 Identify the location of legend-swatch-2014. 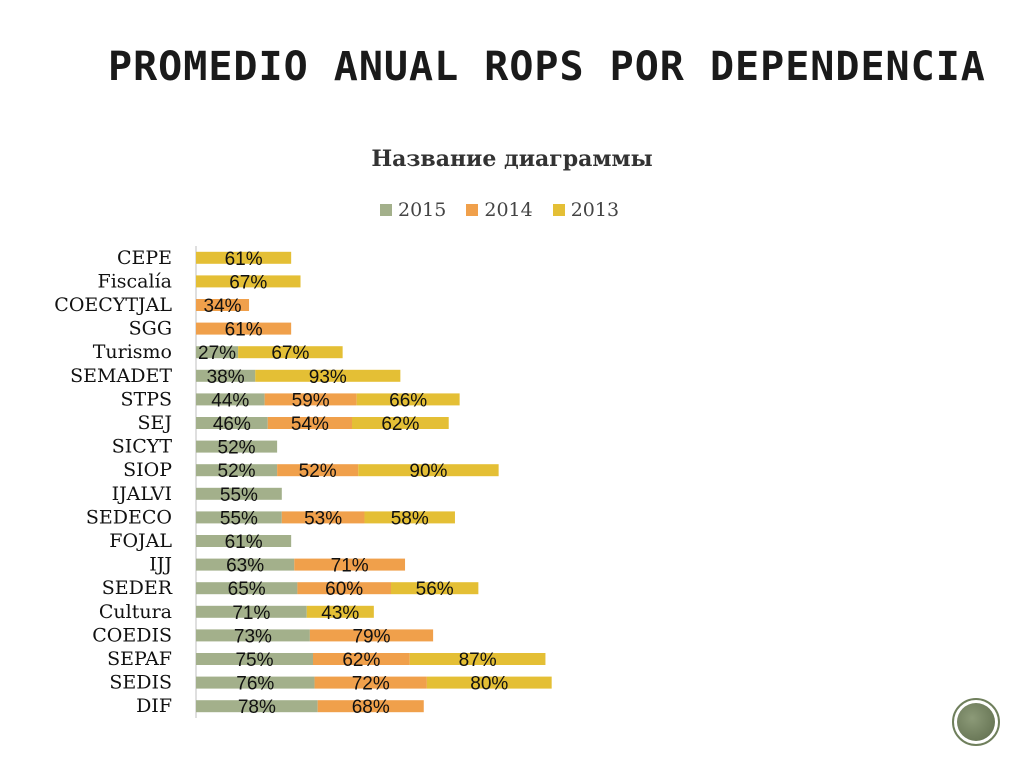
(472, 210).